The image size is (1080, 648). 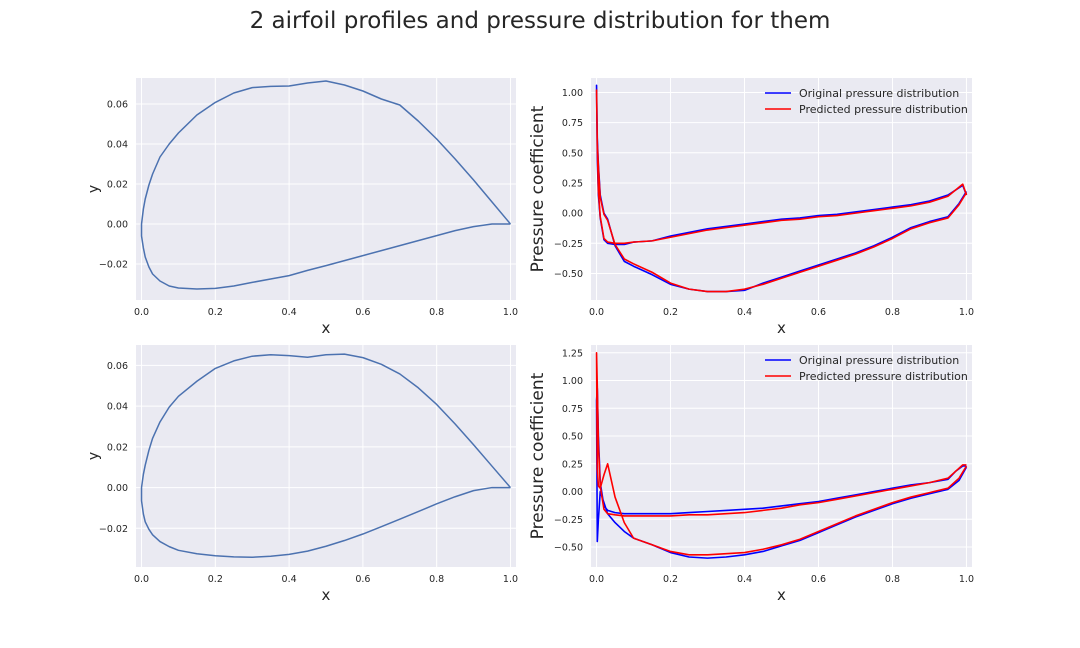 What do you see at coordinates (572, 353) in the screenshot?
I see `y-tick-label: 1.25` at bounding box center [572, 353].